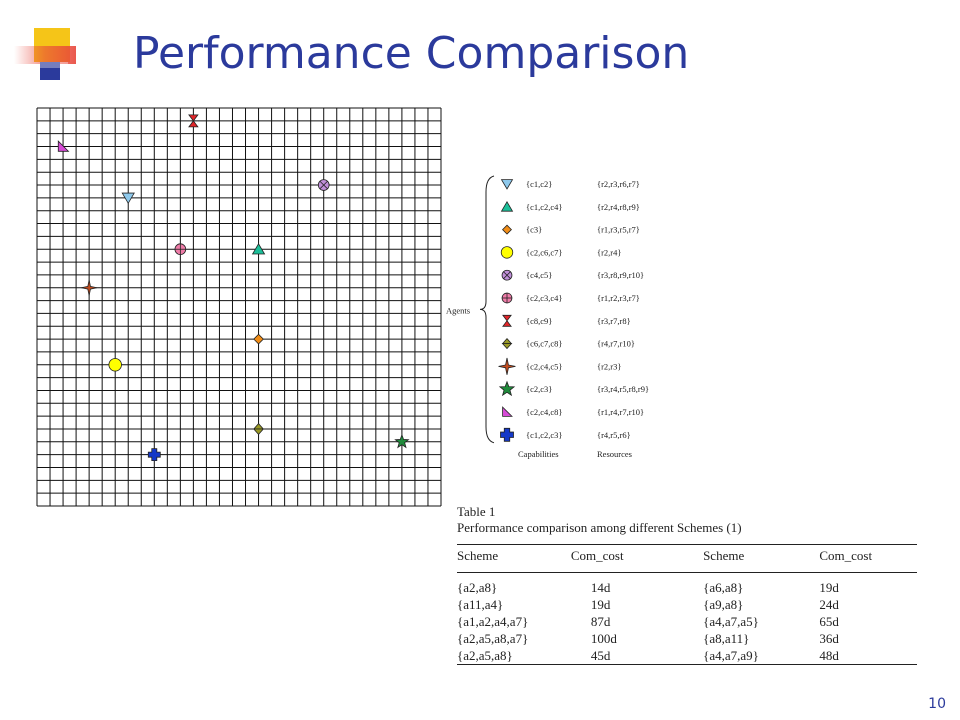 The image size is (960, 720). Describe the element at coordinates (539, 321) in the screenshot. I see `legend-capabilities: {c8,c9}` at that location.